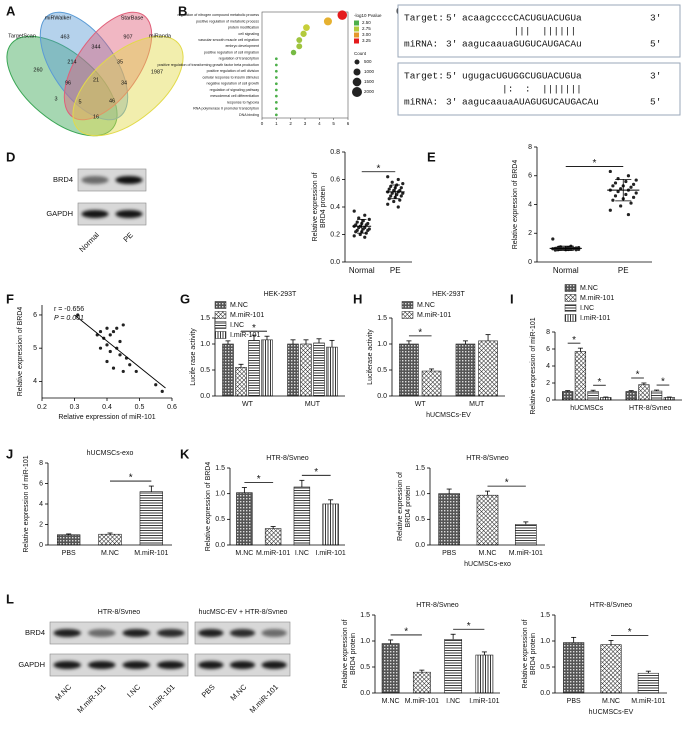  Describe the element at coordinates (58, 18) in the screenshot. I see `venn-set-label: miRWalker` at that location.